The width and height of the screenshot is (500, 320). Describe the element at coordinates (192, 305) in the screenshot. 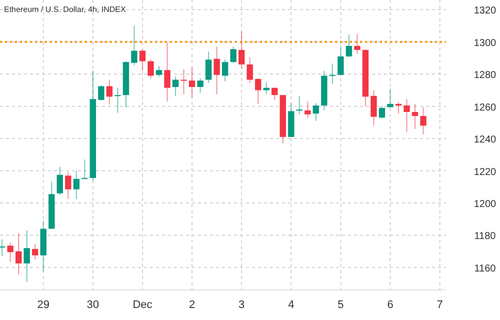

I see `x-tick-label: 2` at that location.